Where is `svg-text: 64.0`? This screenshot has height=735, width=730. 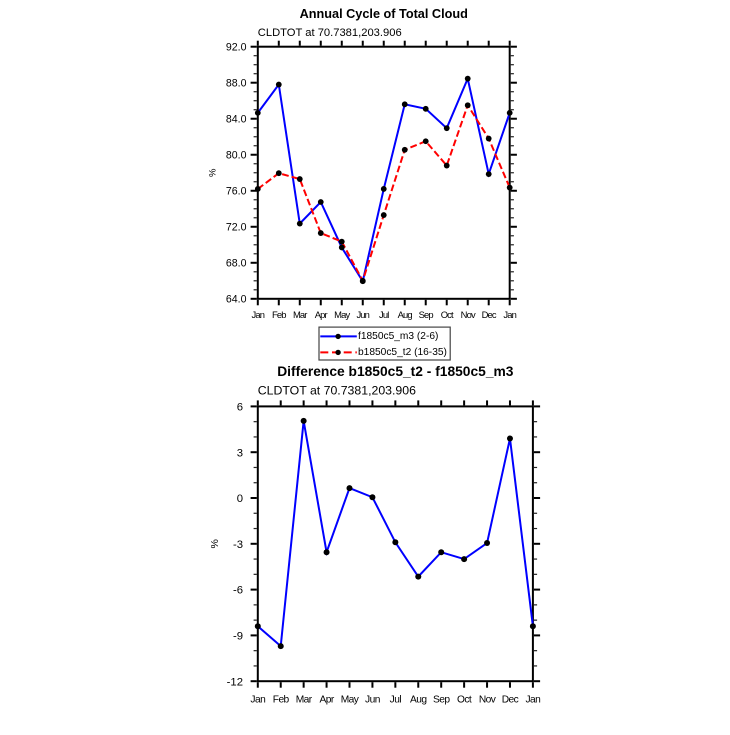
svg-text: 64.0 is located at coordinates (236, 300).